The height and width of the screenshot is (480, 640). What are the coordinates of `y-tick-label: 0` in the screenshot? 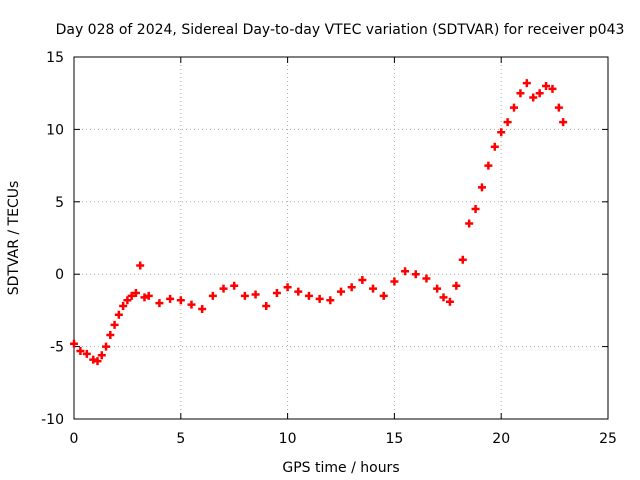 It's located at (59, 275).